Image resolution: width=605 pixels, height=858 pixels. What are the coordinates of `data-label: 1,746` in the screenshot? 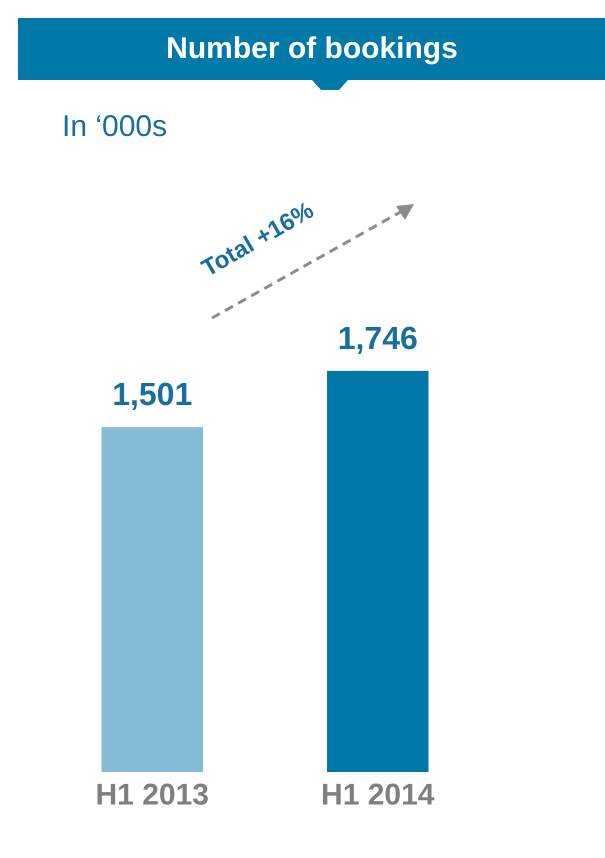 It's located at (378, 338).